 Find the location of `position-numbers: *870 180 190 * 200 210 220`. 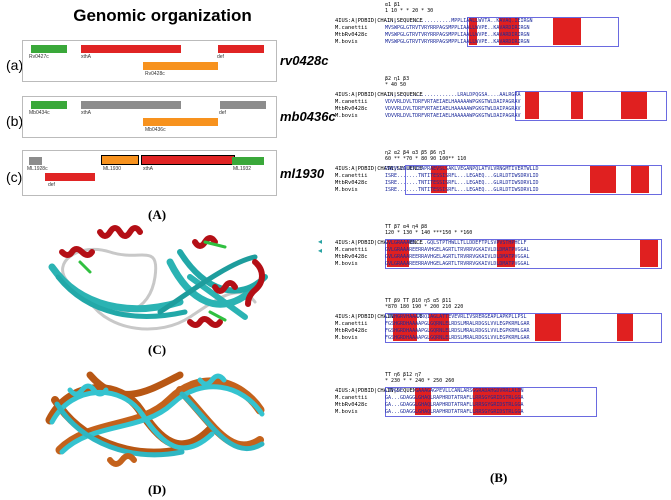

position-numbers: *870 180 190 * 200 210 220 is located at coordinates (424, 307).